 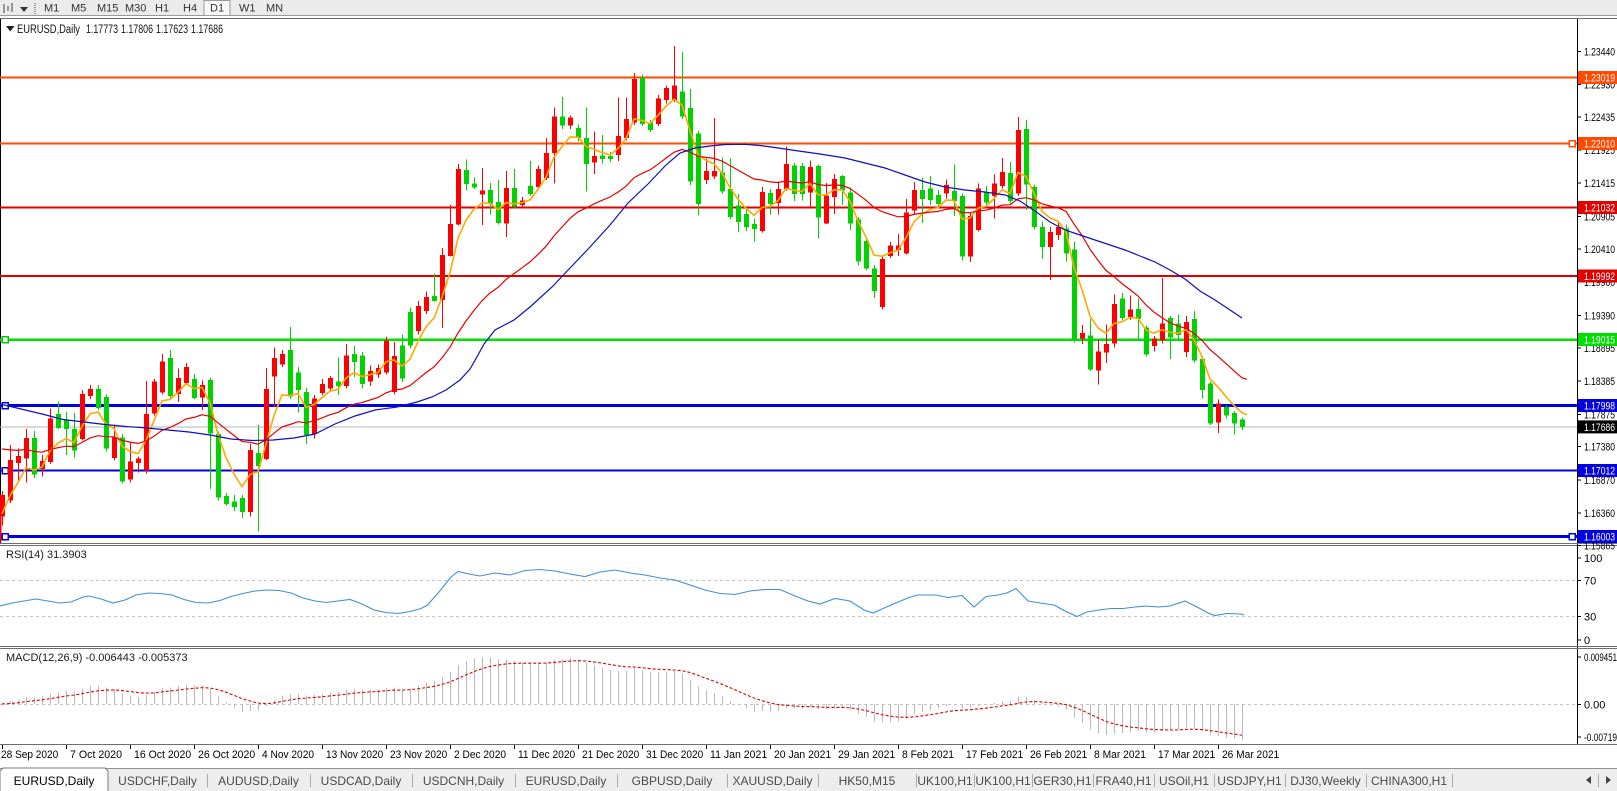 I want to click on svg-text: 26 Oct 2020, so click(x=226, y=755).